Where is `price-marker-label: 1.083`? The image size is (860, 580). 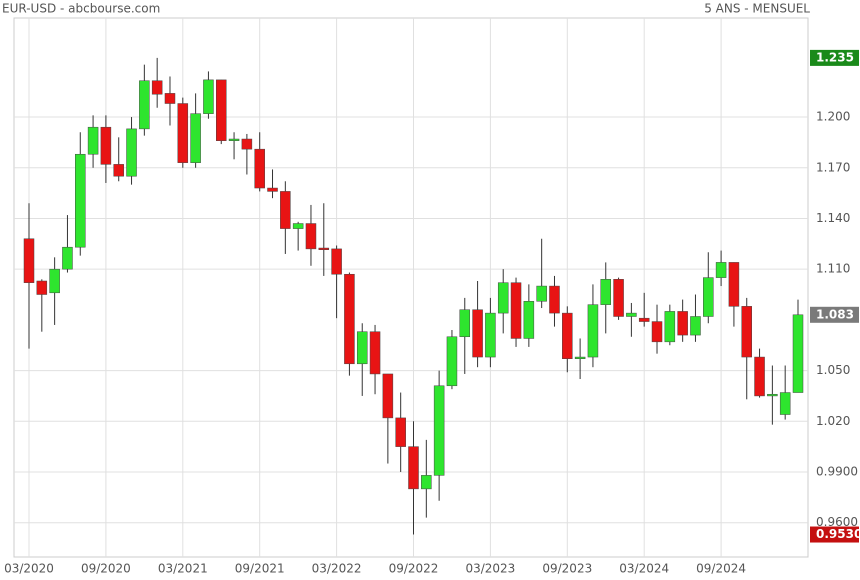
price-marker-label: 1.083 is located at coordinates (835, 314).